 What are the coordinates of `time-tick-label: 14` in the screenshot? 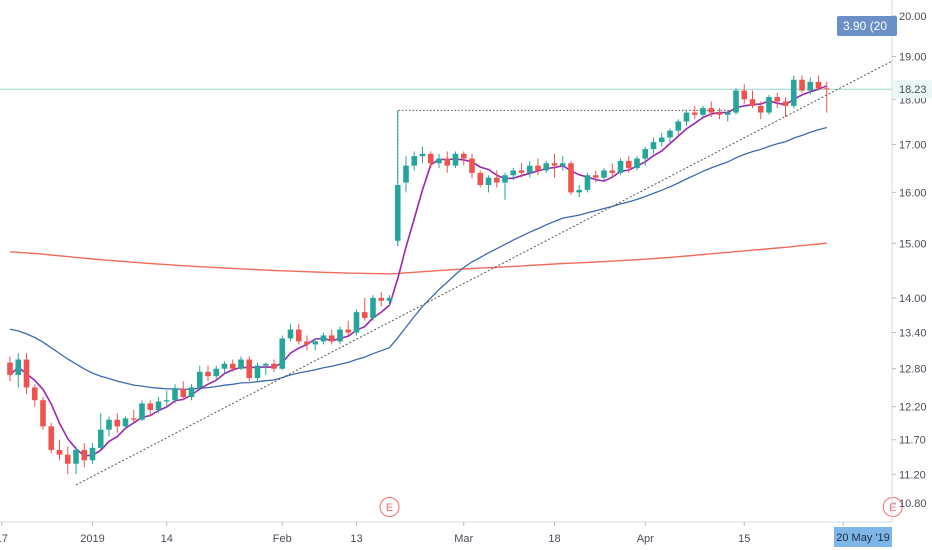 It's located at (167, 539).